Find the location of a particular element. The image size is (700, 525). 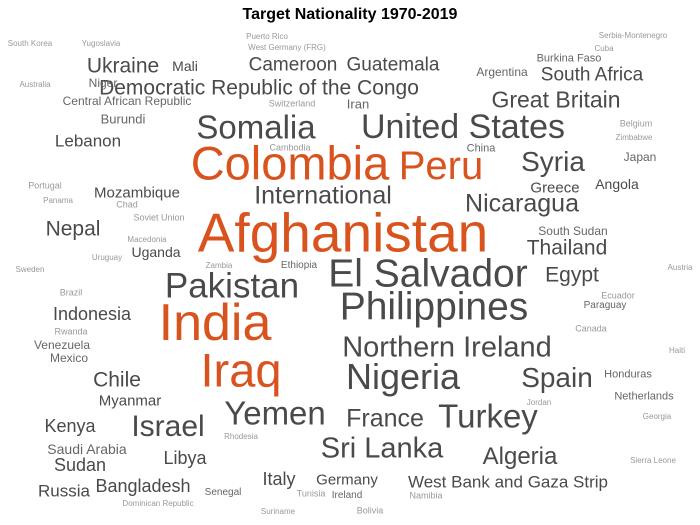

word-puerto-rico: Puerto Rico is located at coordinates (267, 36).